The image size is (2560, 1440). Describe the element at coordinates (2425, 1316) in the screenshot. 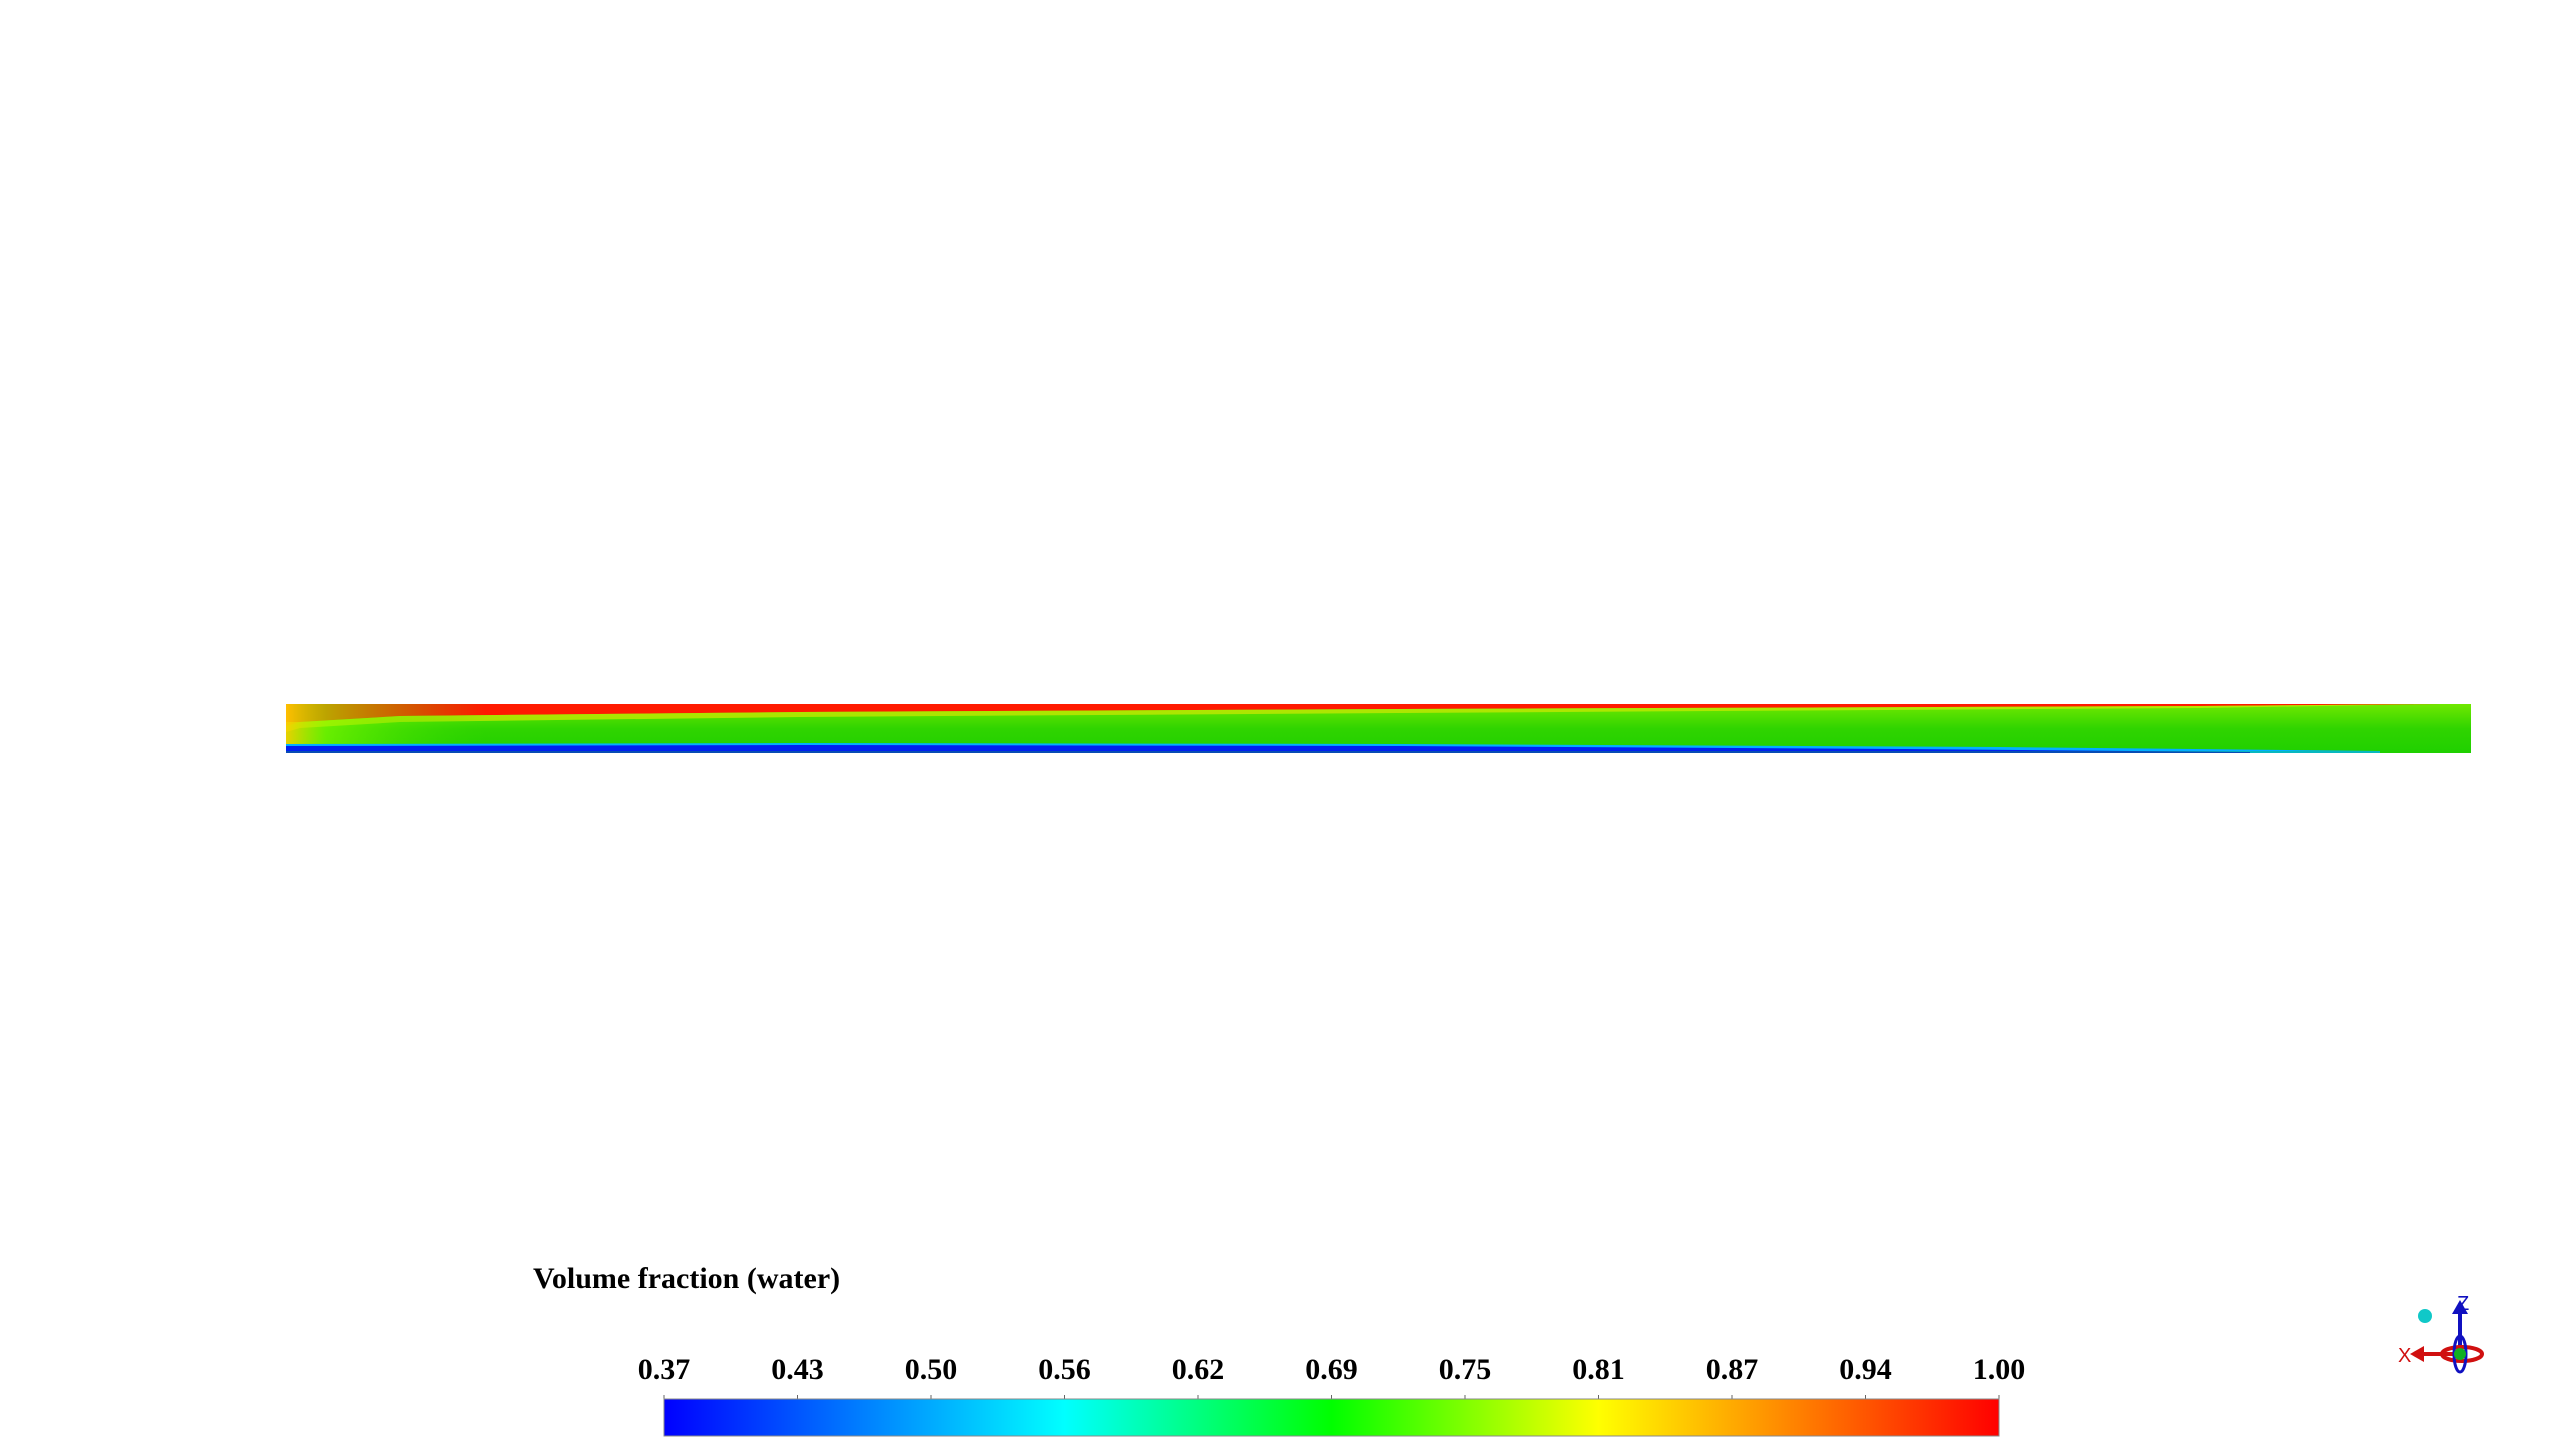

I see `triad-dot` at that location.